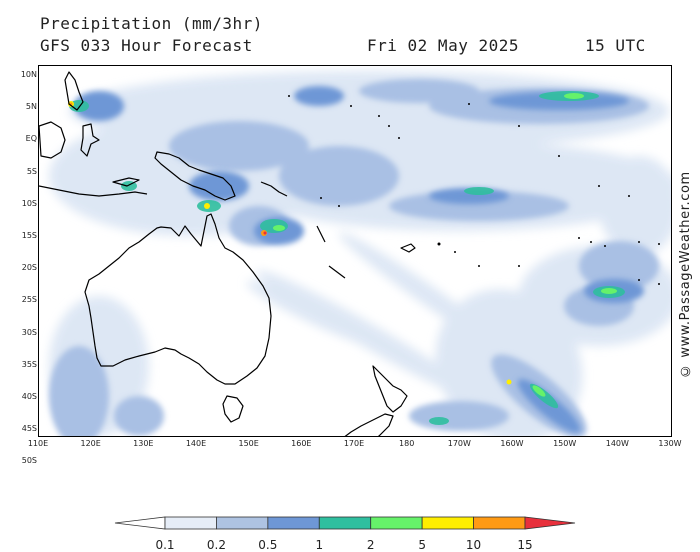  What do you see at coordinates (29, 235) in the screenshot?
I see `lat-label: 15S` at bounding box center [29, 235].